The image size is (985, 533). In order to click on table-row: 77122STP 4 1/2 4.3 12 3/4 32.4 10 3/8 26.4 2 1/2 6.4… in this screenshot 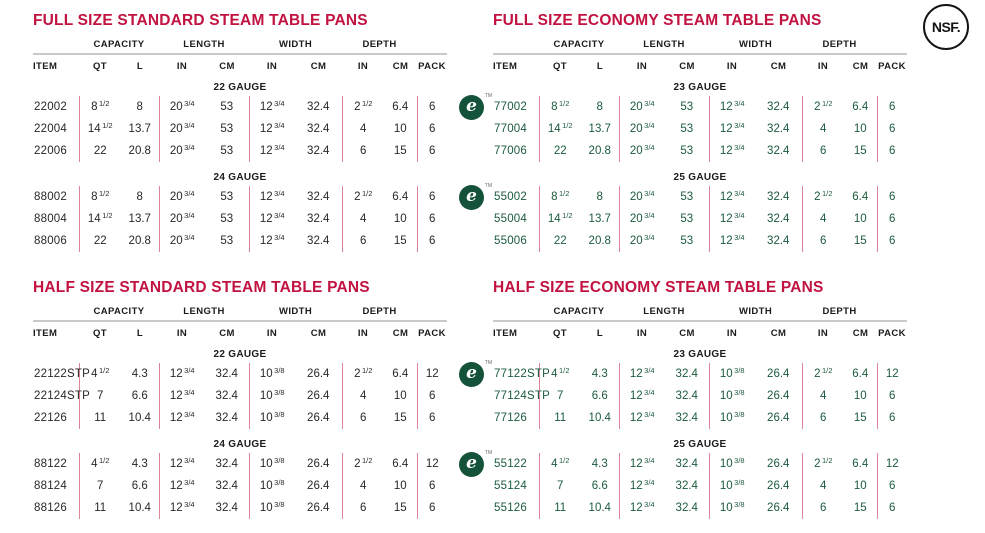, I will do `click(700, 374)`.